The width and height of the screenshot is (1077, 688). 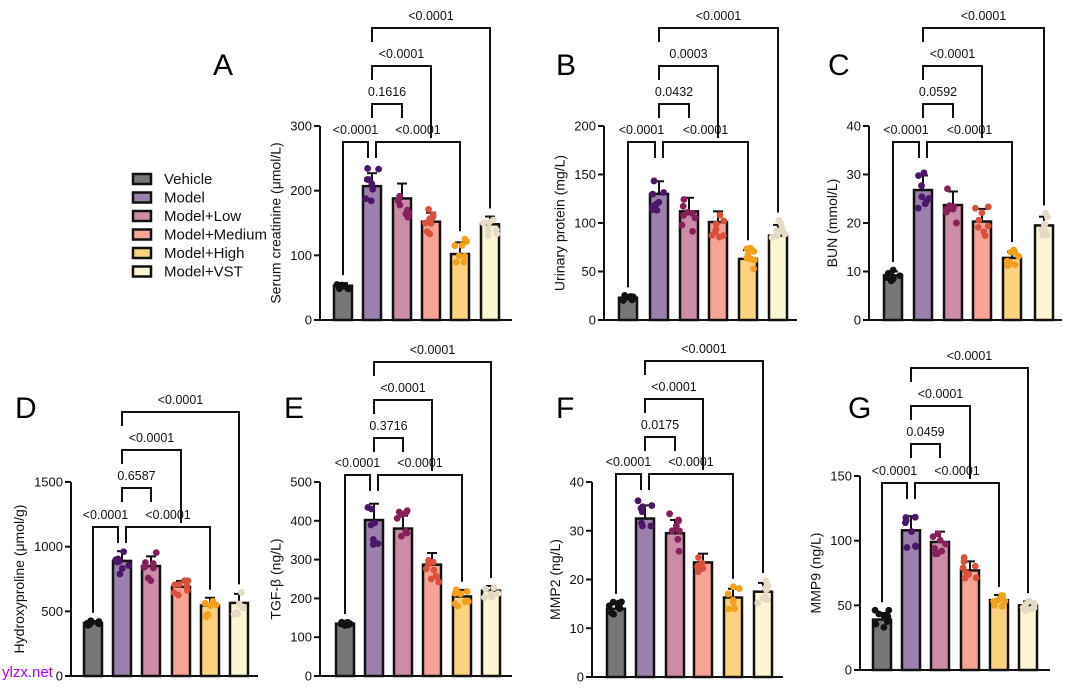 What do you see at coordinates (999, 635) in the screenshot?
I see `bar-model-high` at bounding box center [999, 635].